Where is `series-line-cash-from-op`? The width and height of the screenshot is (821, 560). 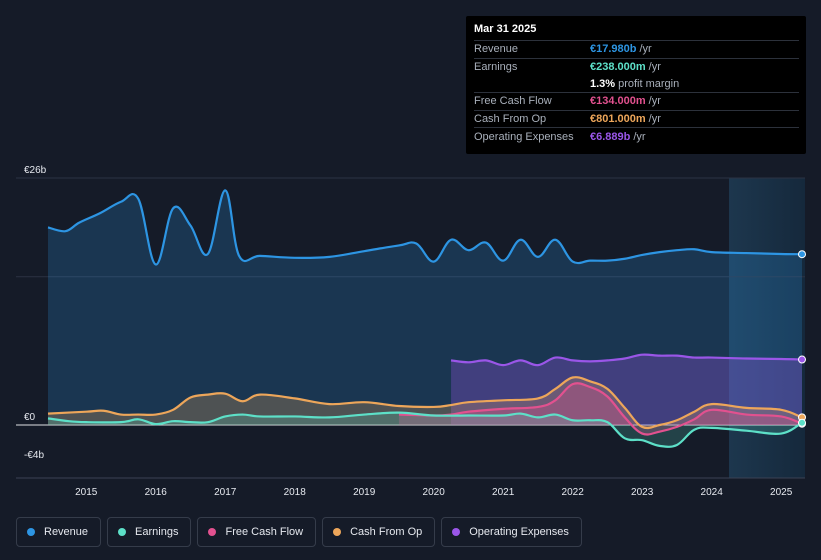 series-line-cash-from-op is located at coordinates (425, 403).